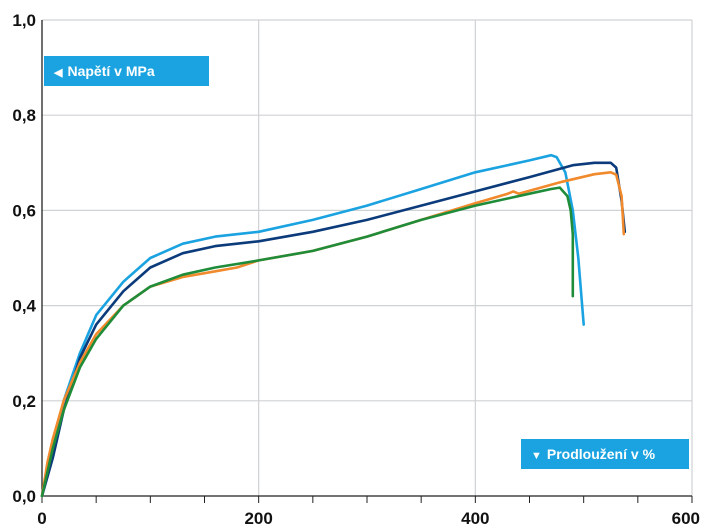 The width and height of the screenshot is (710, 529). Describe the element at coordinates (111, 71) in the screenshot. I see `y-axis-label-text: Napětí v MPa` at that location.